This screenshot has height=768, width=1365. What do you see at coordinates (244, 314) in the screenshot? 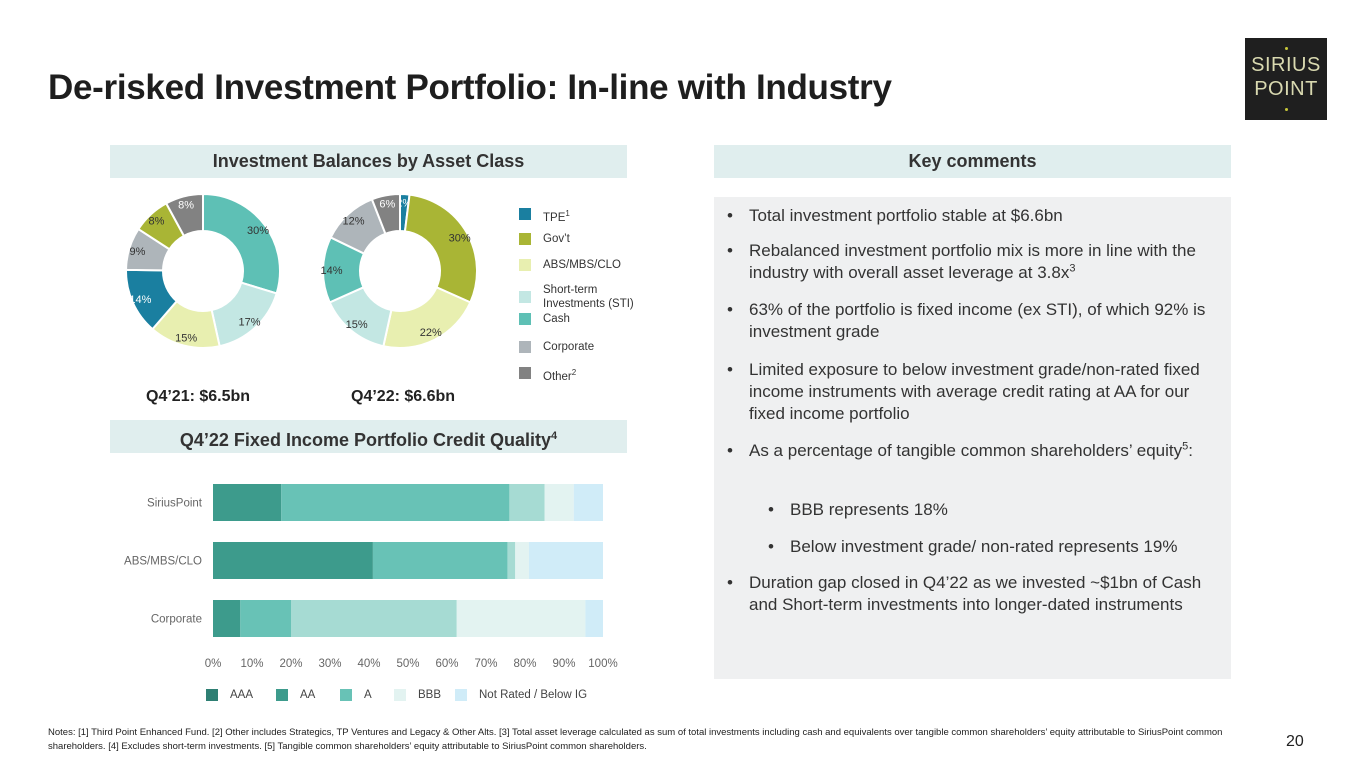
I see `donut-slice-sti` at bounding box center [244, 314].